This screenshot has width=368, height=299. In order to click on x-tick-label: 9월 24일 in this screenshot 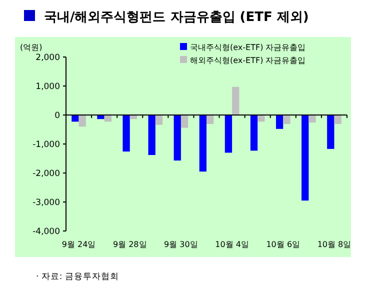, I will do `click(79, 244)`.